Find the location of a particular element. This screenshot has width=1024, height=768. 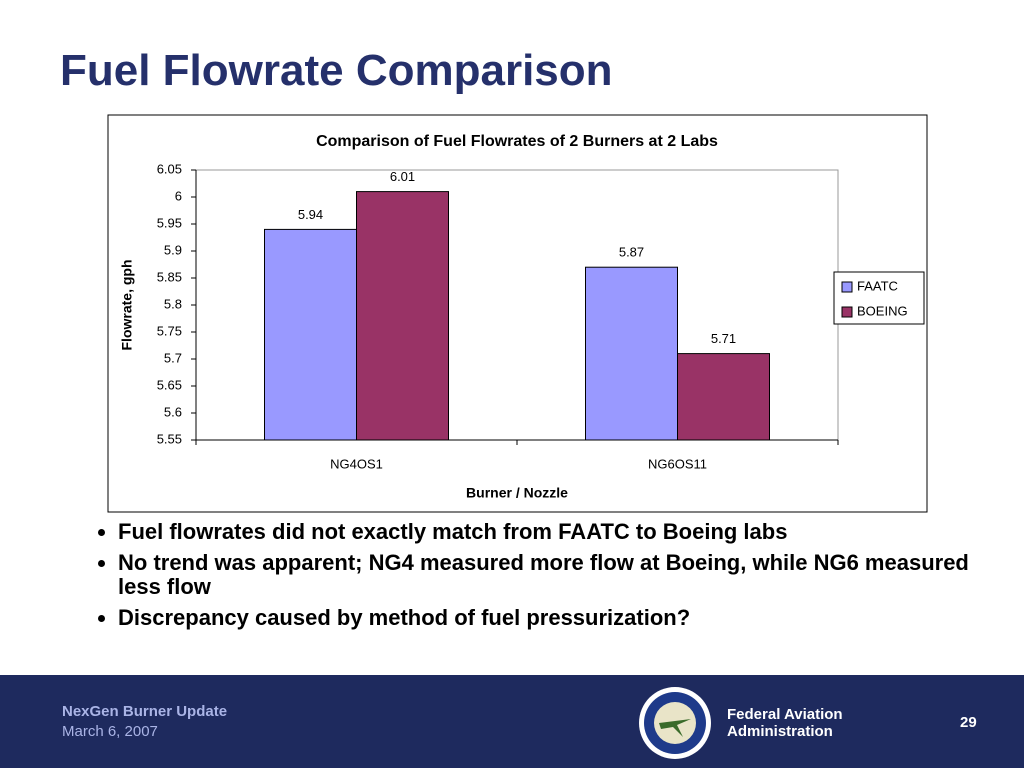

logo-emblem is located at coordinates (675, 728).